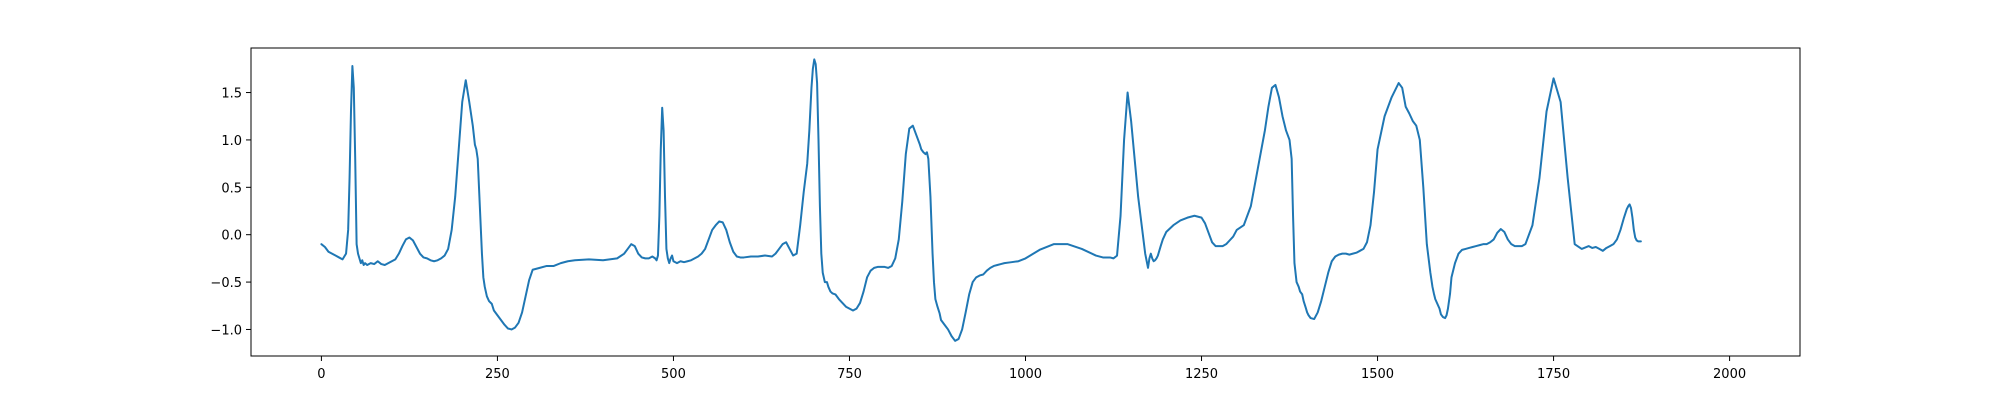  Describe the element at coordinates (226, 330) in the screenshot. I see `y-tick-label: −1.0` at that location.